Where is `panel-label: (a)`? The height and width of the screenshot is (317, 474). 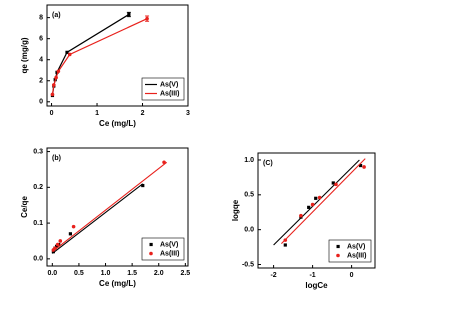 panel-label: (a) is located at coordinates (56, 15).